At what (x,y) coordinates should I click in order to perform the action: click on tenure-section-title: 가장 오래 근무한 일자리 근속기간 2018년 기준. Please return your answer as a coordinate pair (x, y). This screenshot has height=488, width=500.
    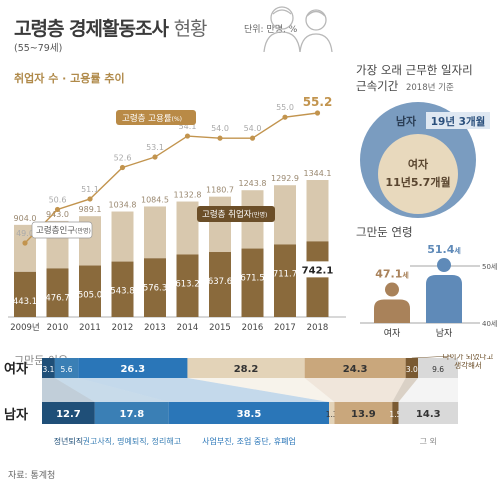
    Looking at the image, I should click on (414, 79).